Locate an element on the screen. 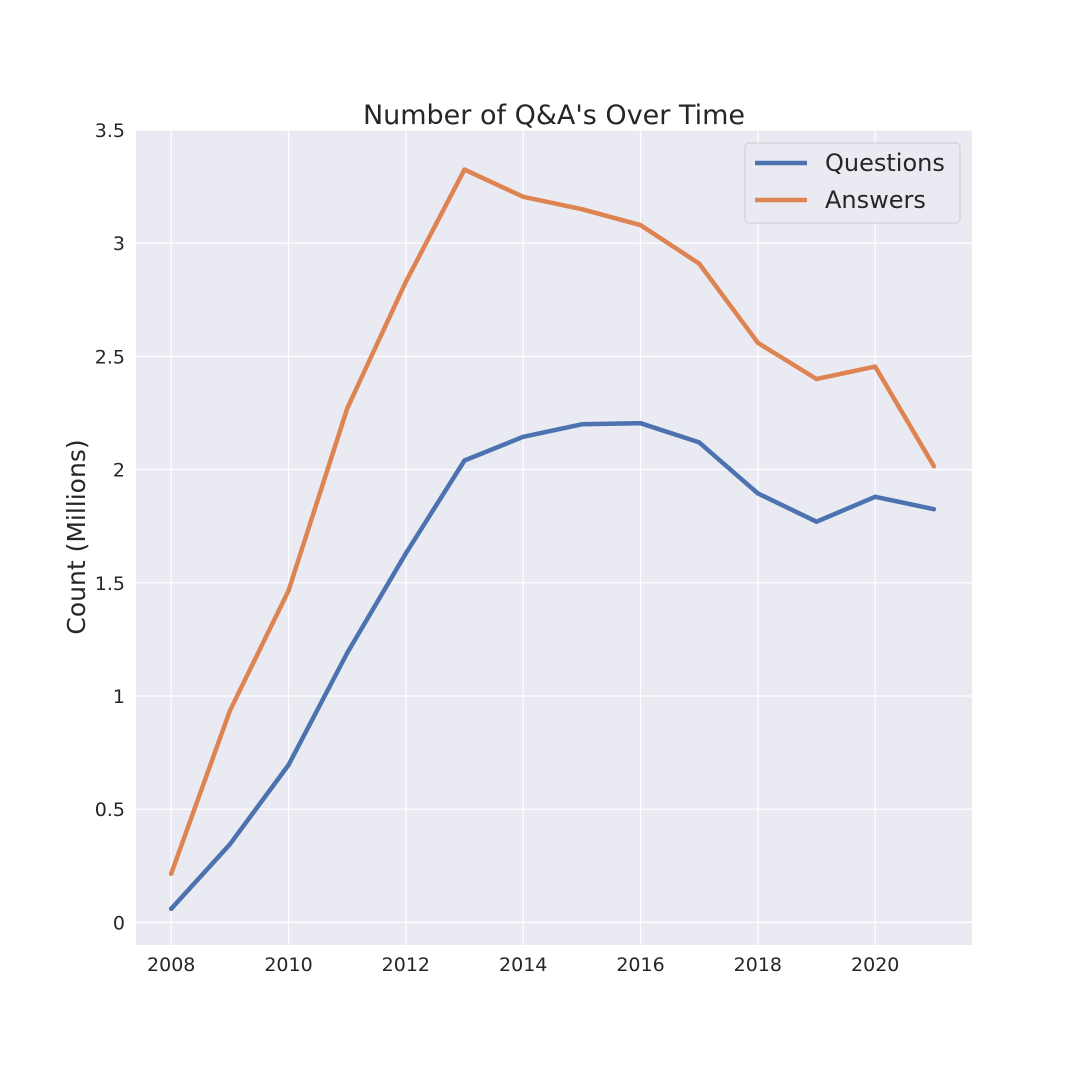  y-tick-label: 1 is located at coordinates (119, 697).